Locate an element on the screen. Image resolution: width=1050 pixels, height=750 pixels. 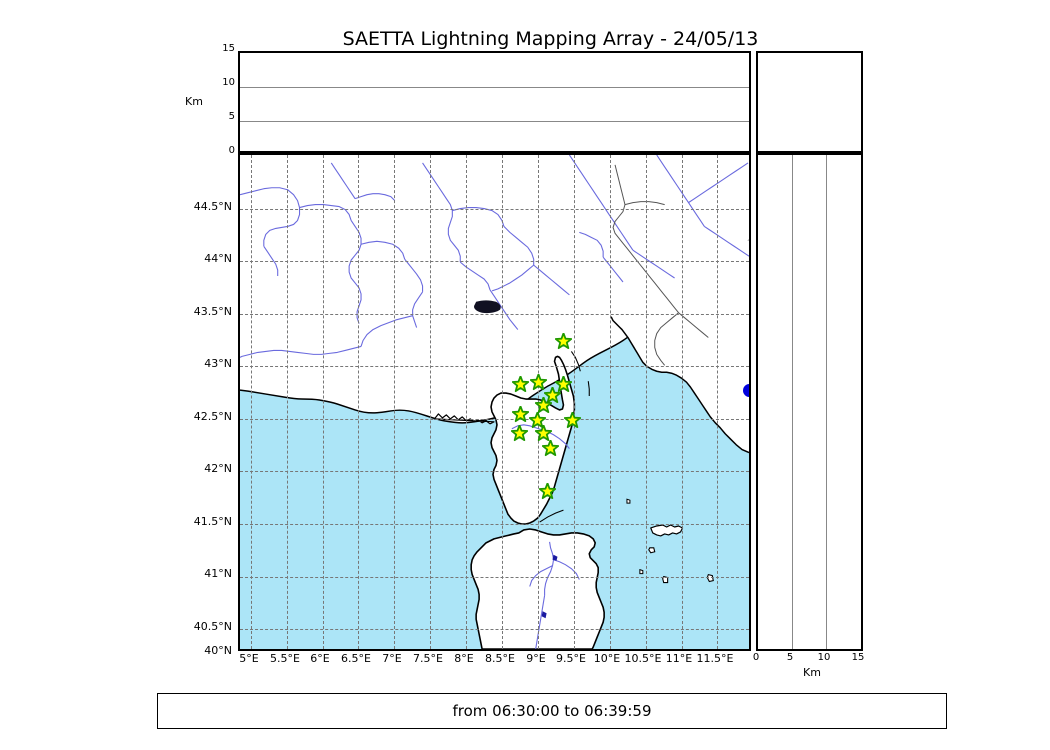
lon-tick-11.5: 11.5°E is located at coordinates (715, 658).